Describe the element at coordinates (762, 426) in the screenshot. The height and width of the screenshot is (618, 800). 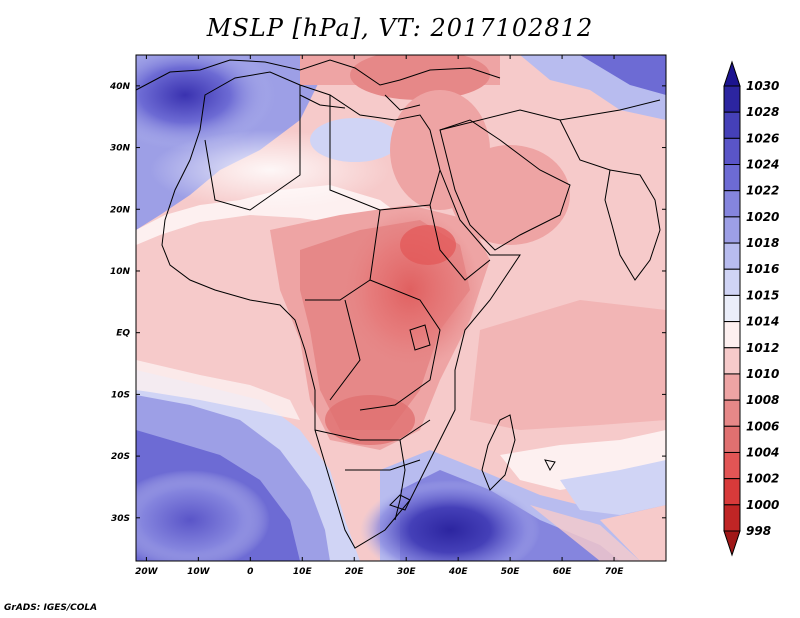
I see `colorbar-label: 1006` at that location.